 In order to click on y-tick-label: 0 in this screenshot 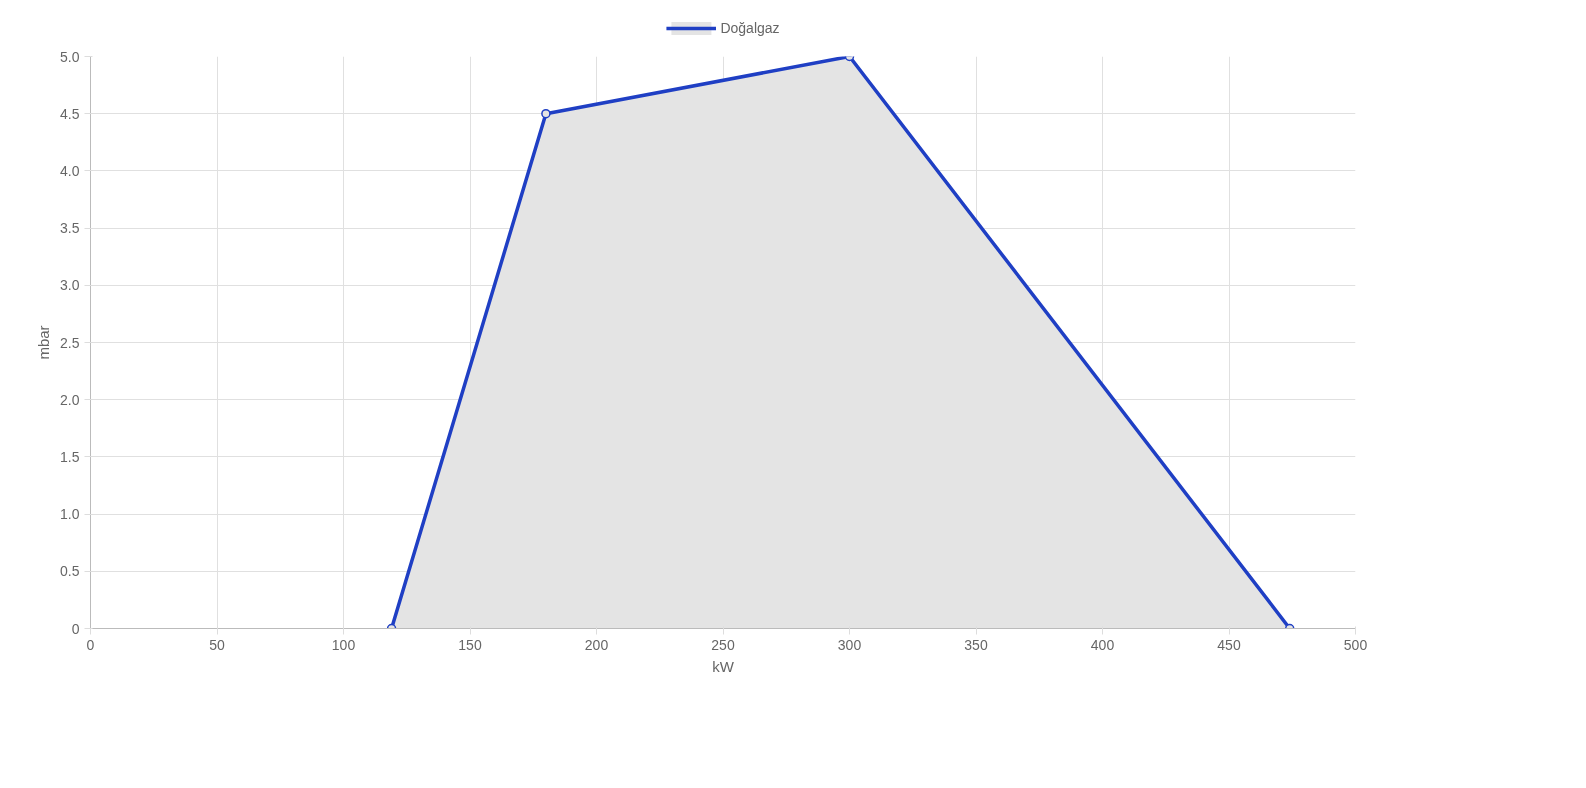, I will do `click(75, 628)`.